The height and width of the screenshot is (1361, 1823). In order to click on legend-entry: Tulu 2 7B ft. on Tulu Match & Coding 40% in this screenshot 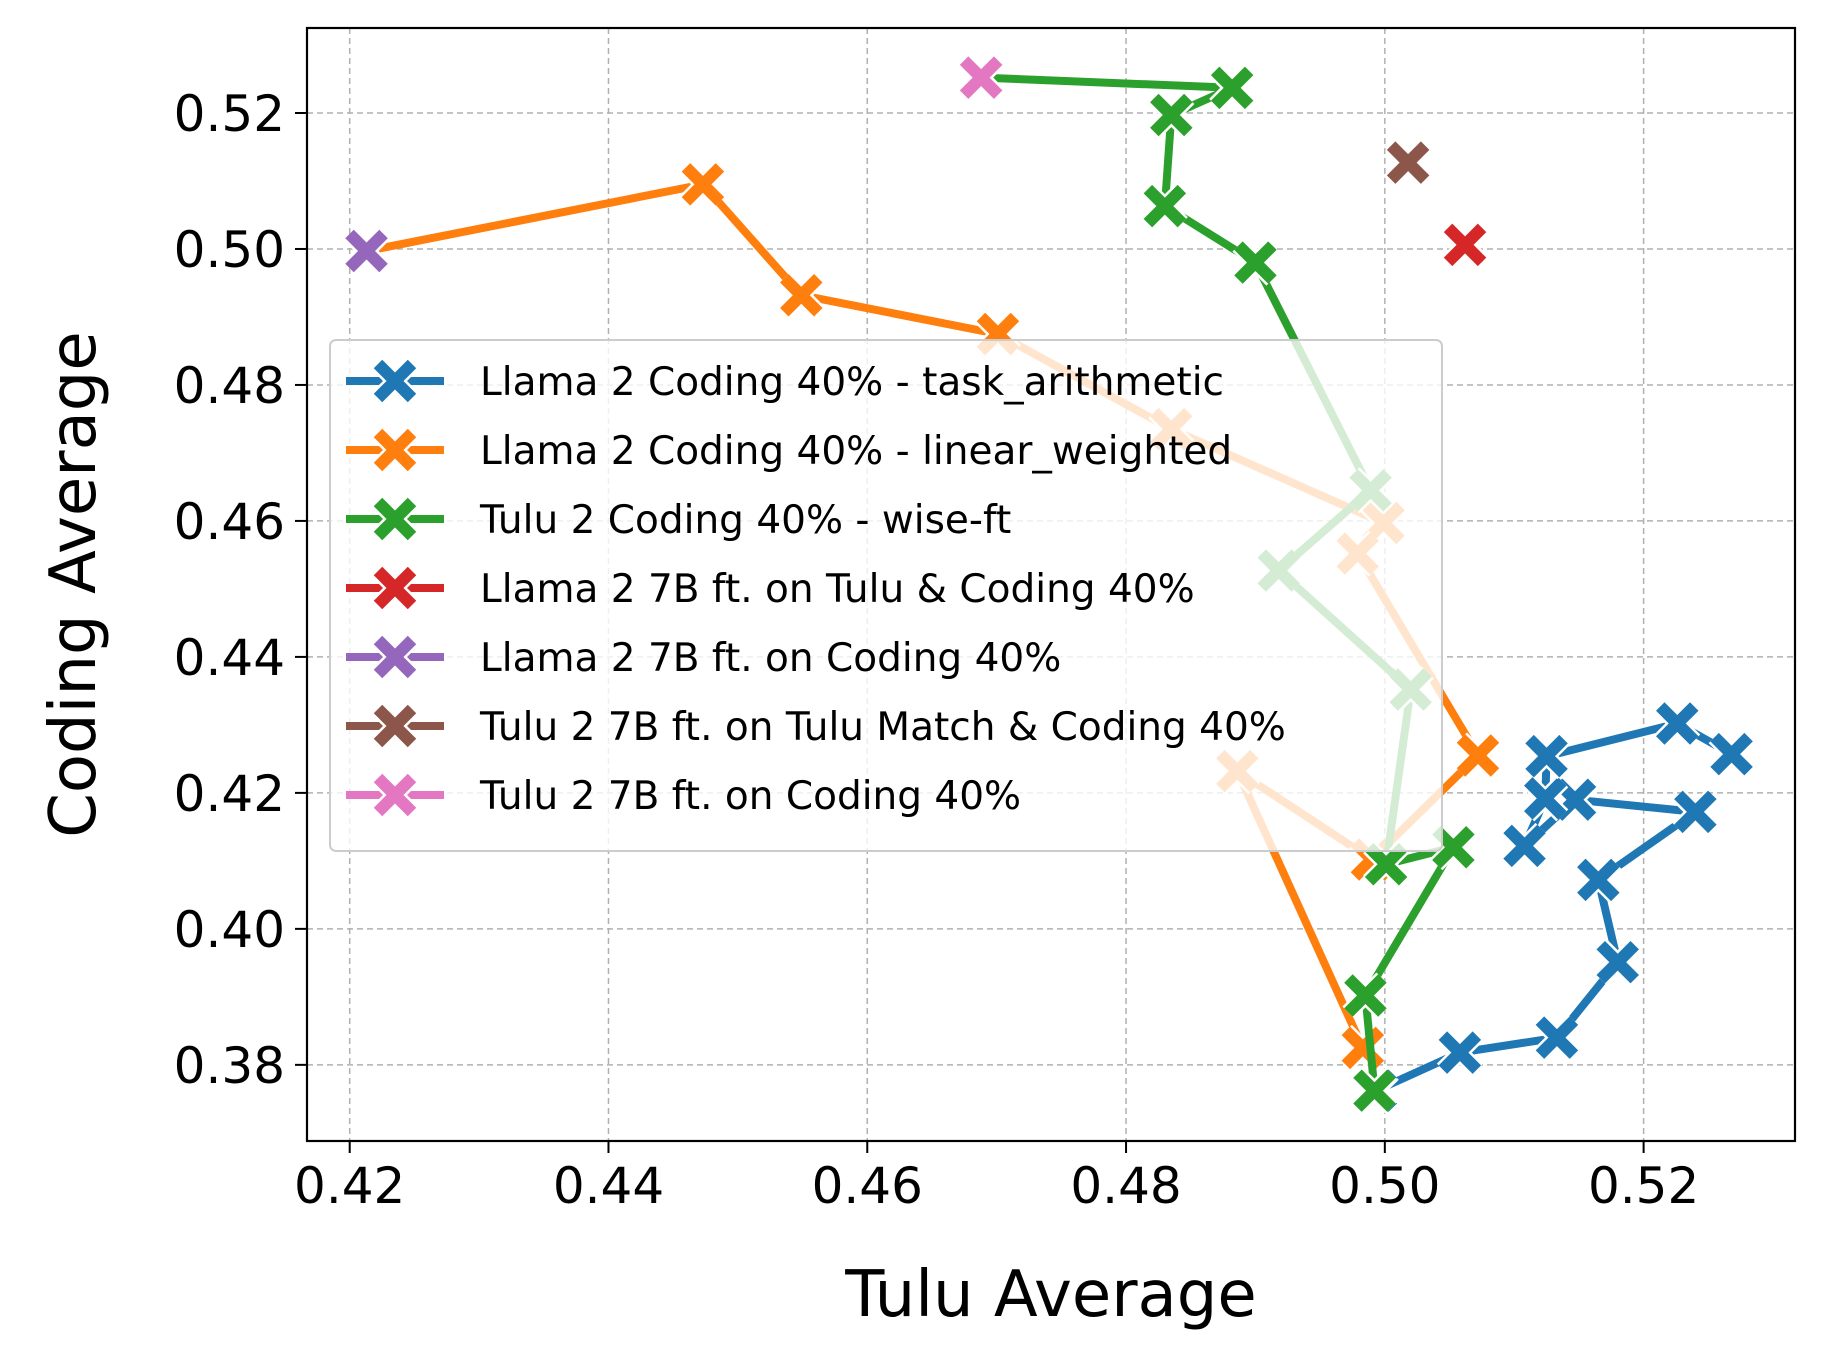, I will do `click(816, 726)`.